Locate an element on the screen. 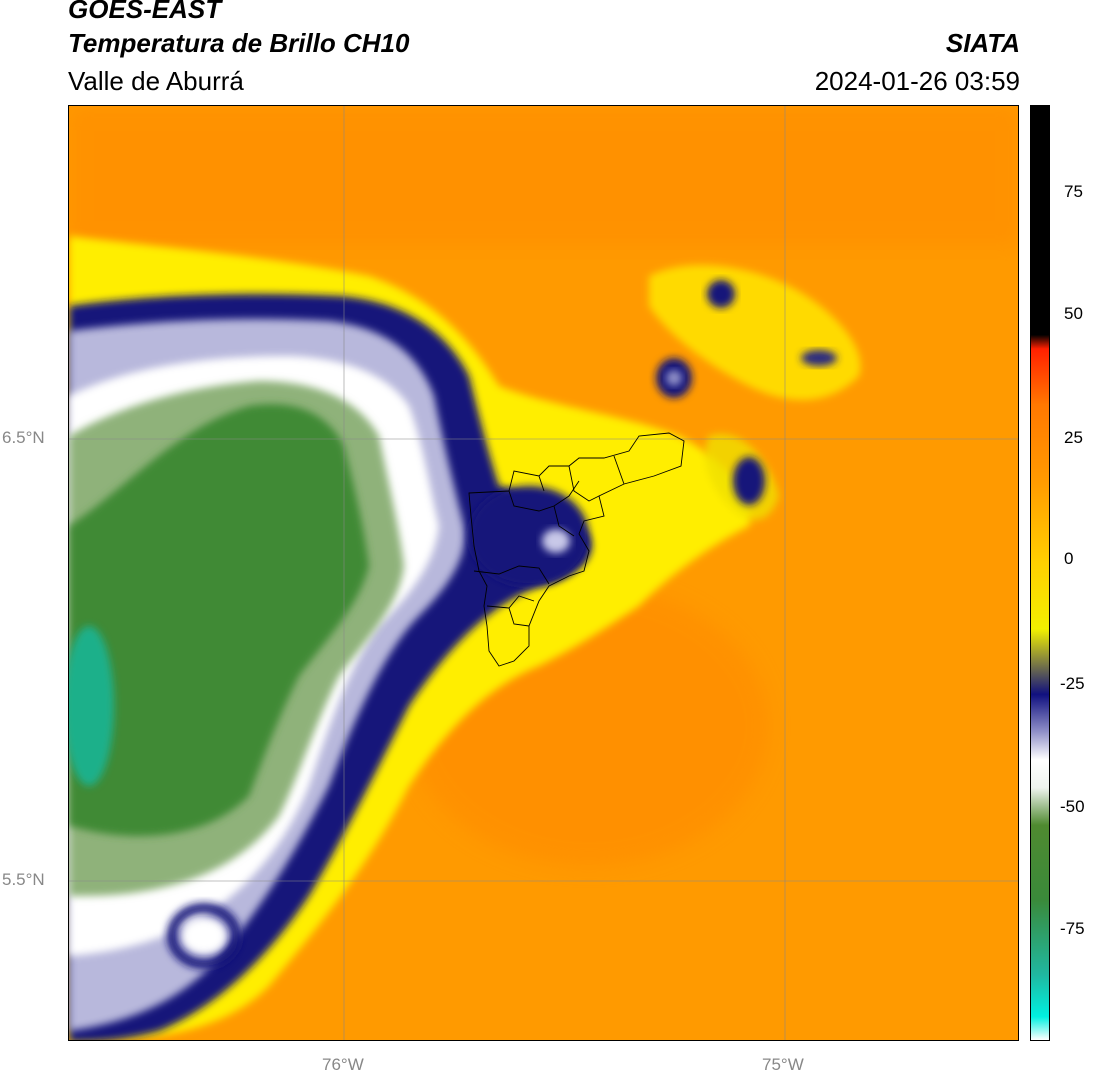  lon-label-76w: 76°W is located at coordinates (343, 1064).